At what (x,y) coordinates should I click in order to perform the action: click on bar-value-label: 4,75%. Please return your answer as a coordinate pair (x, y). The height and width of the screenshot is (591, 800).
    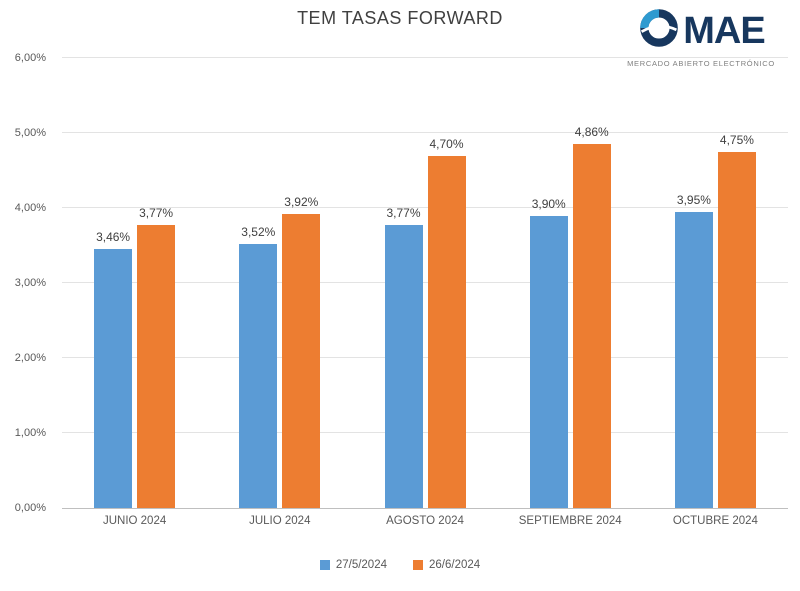
    Looking at the image, I should click on (736, 139).